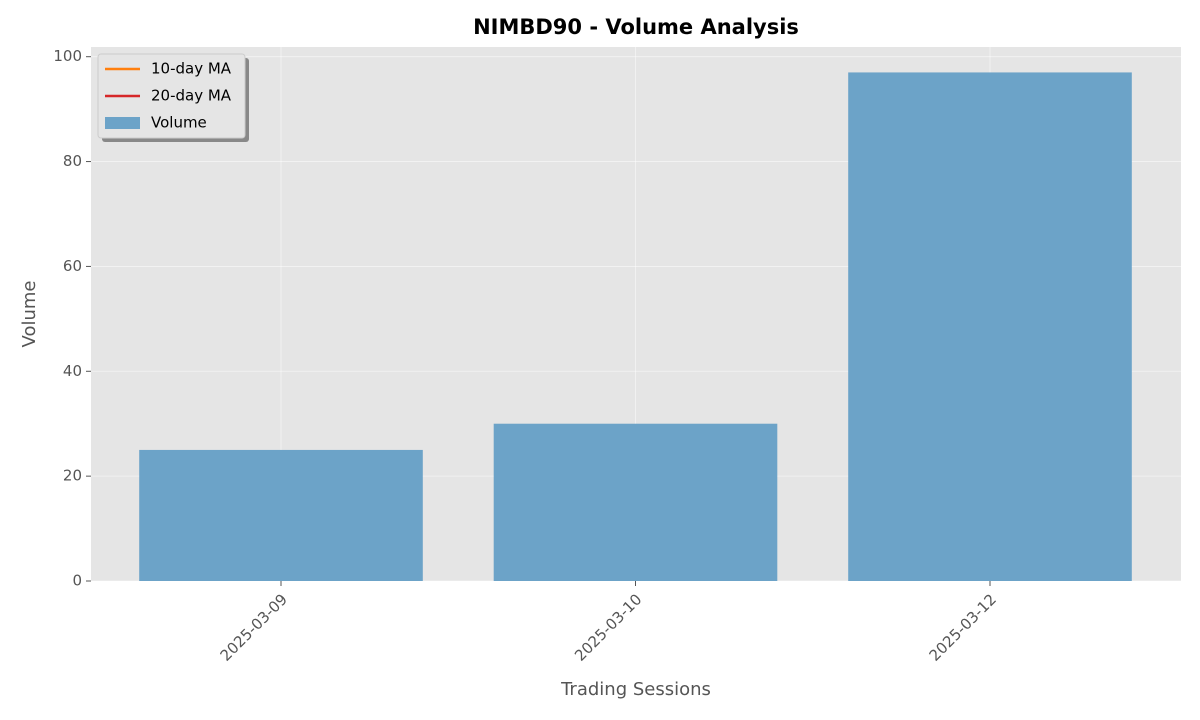  What do you see at coordinates (29, 314) in the screenshot?
I see `y-axis-label: Volume` at bounding box center [29, 314].